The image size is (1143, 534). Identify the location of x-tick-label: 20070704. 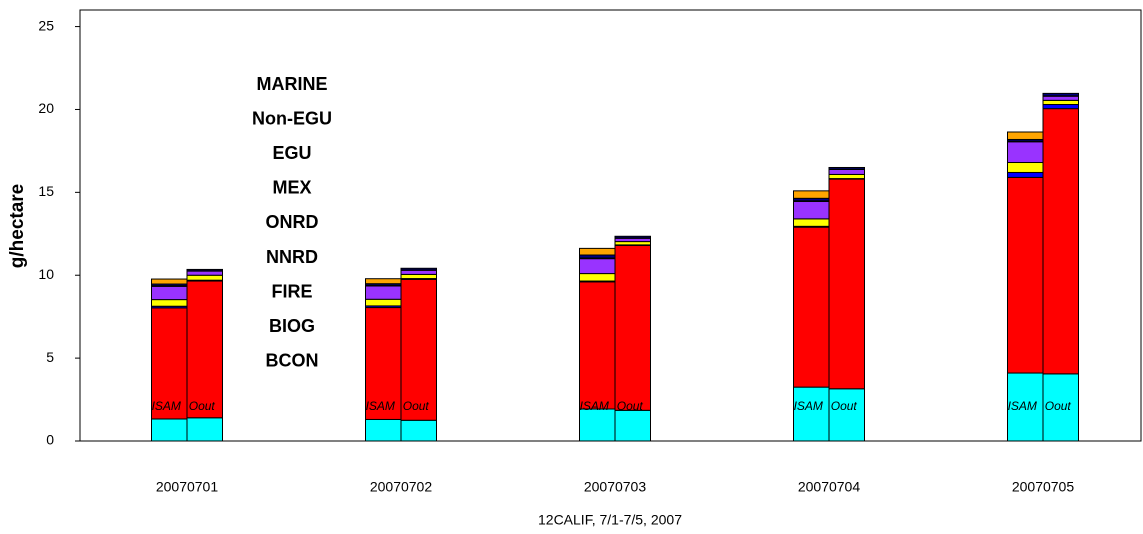
(829, 487).